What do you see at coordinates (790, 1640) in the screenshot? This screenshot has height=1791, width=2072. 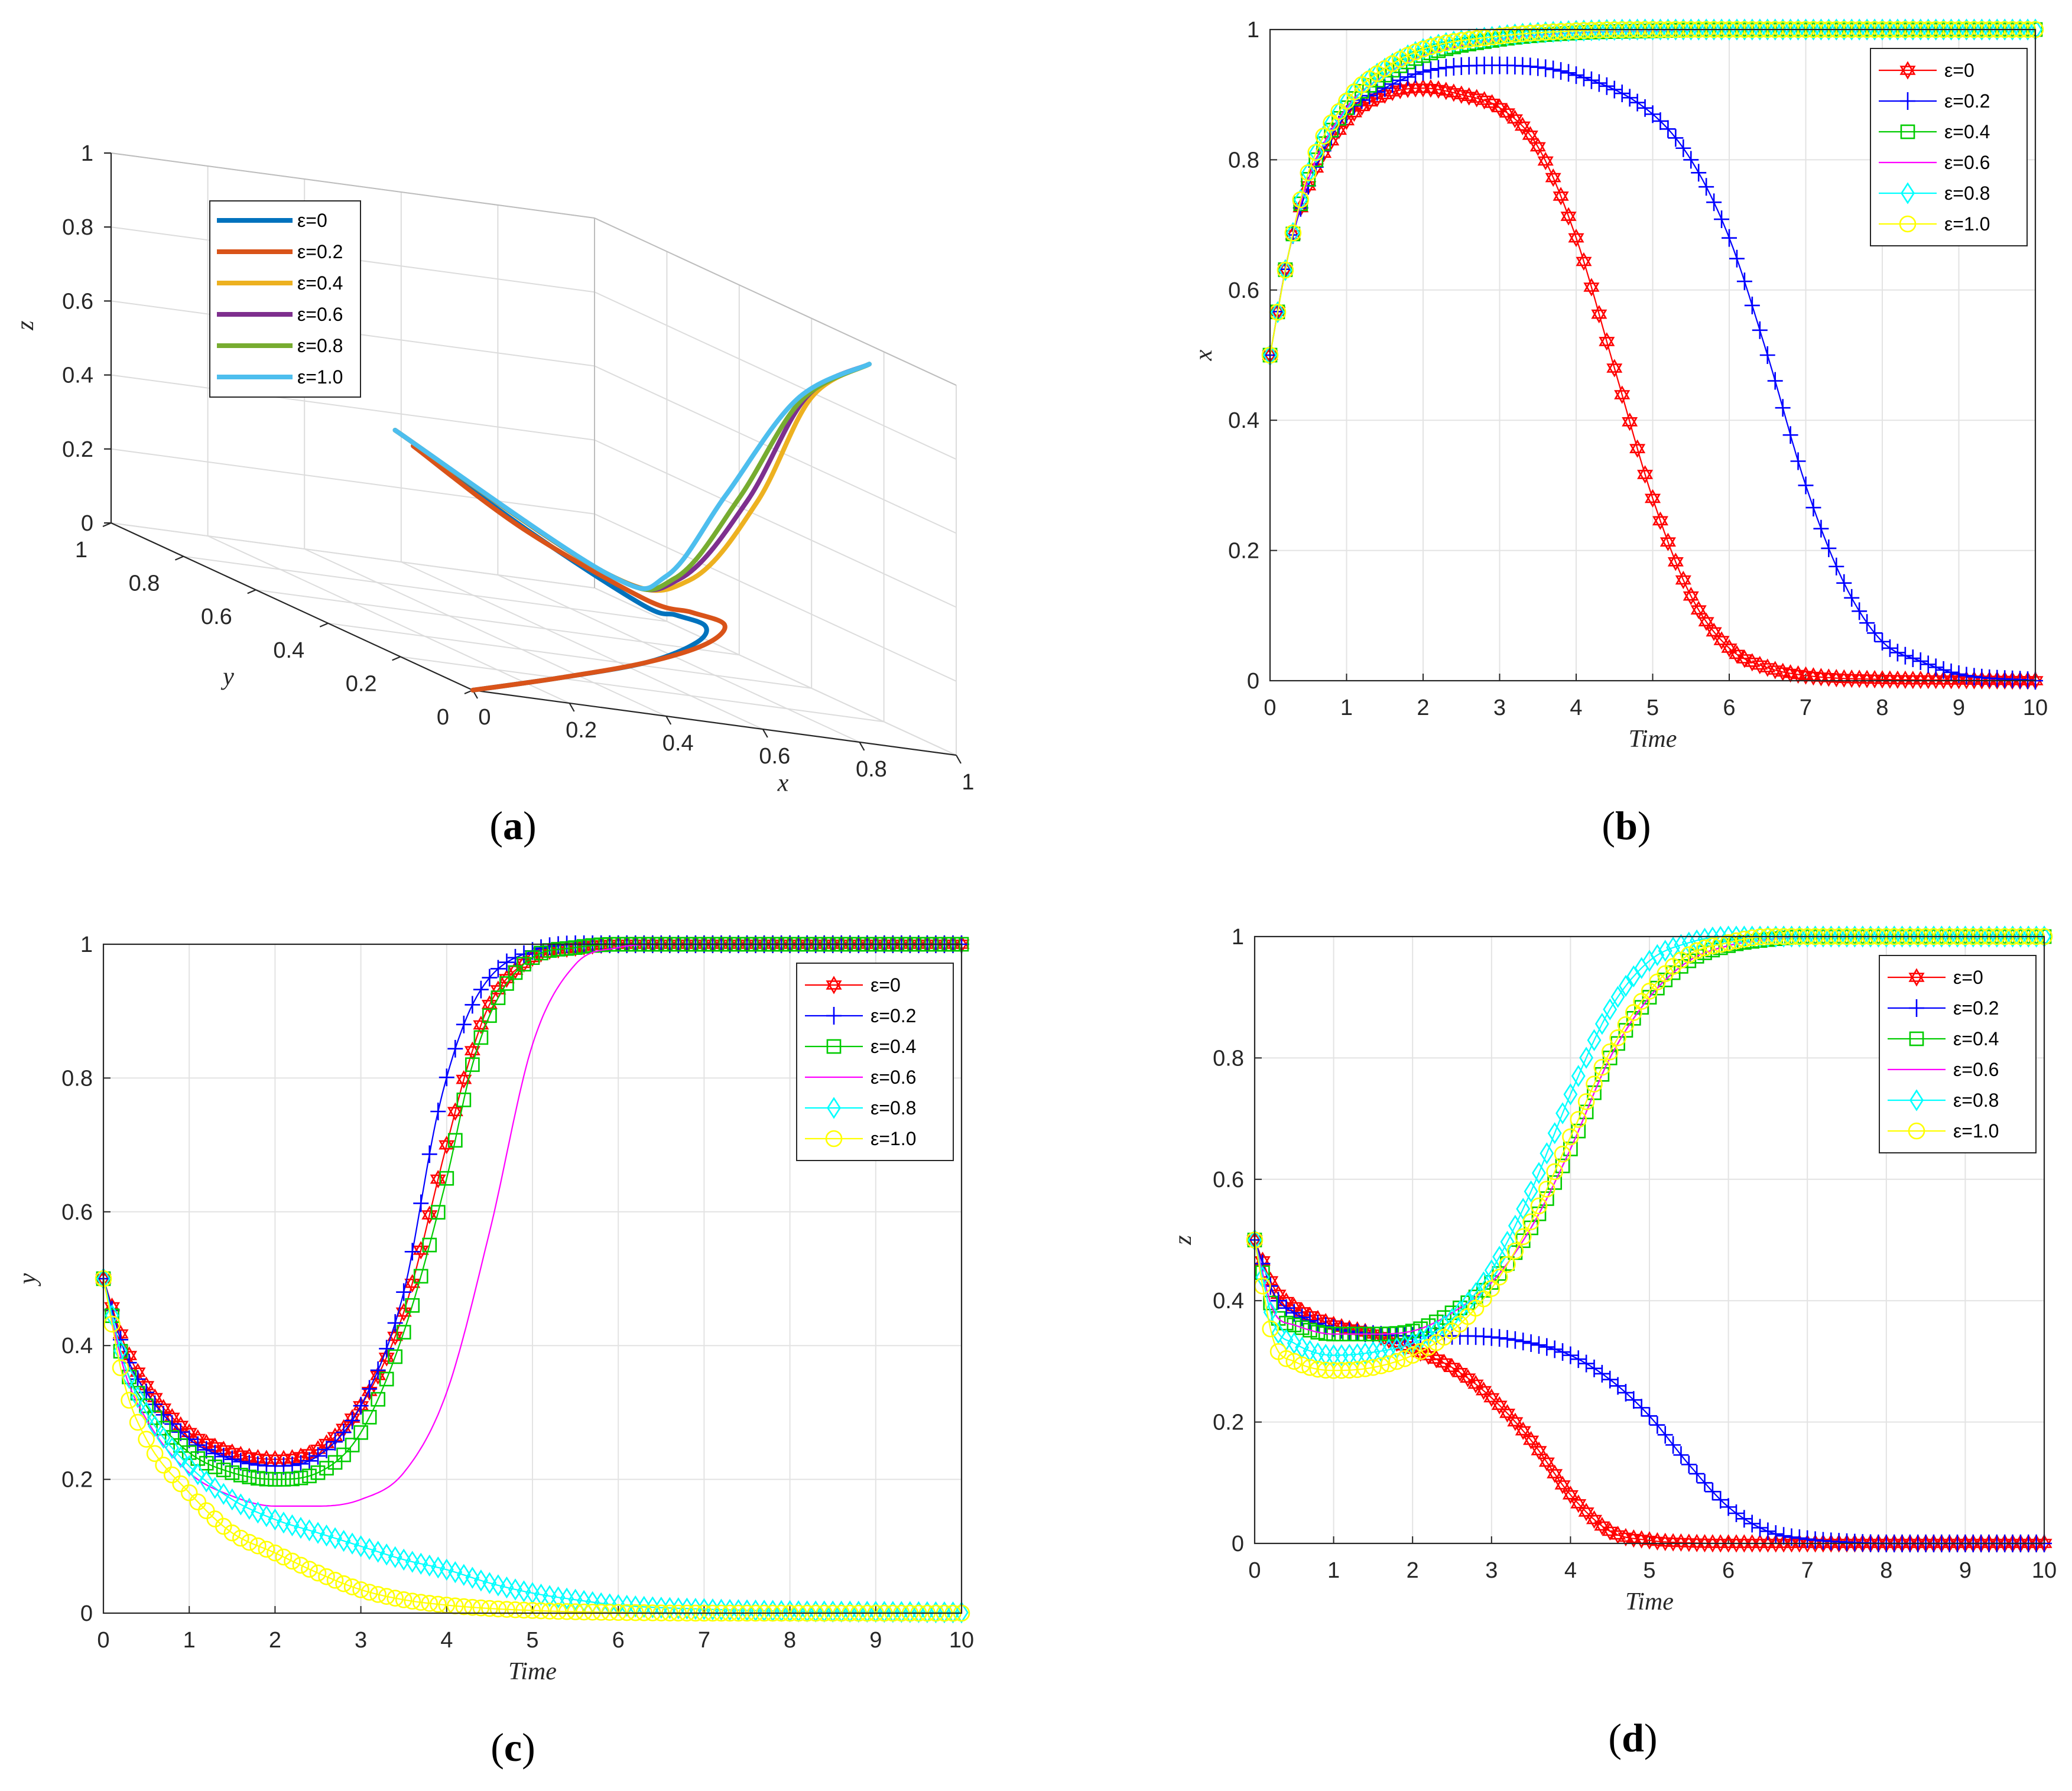 I see `x-tick-label: 8` at bounding box center [790, 1640].